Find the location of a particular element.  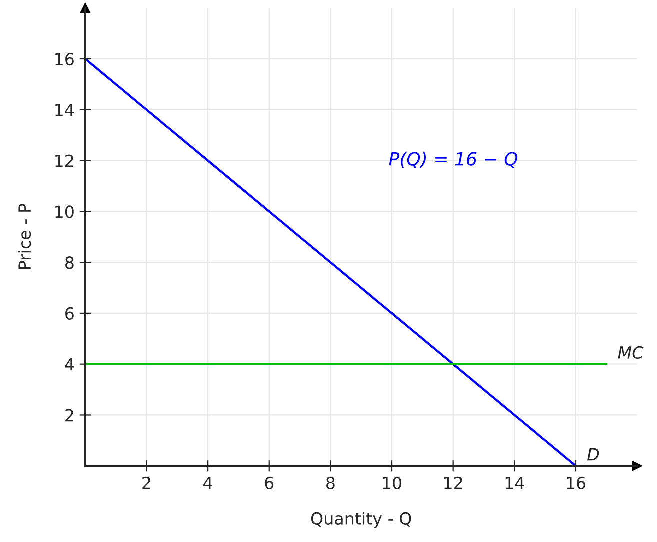

x-tick-label: 6 is located at coordinates (269, 483).